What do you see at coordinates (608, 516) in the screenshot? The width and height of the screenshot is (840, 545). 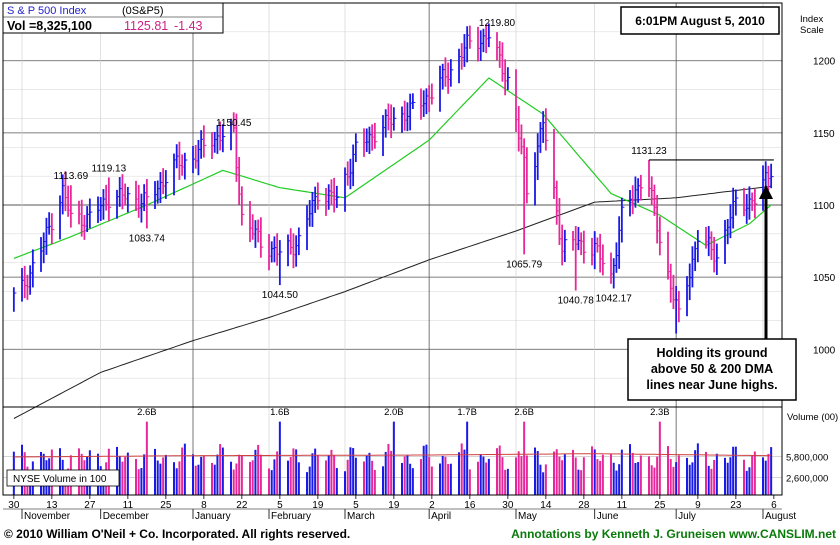 I see `x-month-label: June` at bounding box center [608, 516].